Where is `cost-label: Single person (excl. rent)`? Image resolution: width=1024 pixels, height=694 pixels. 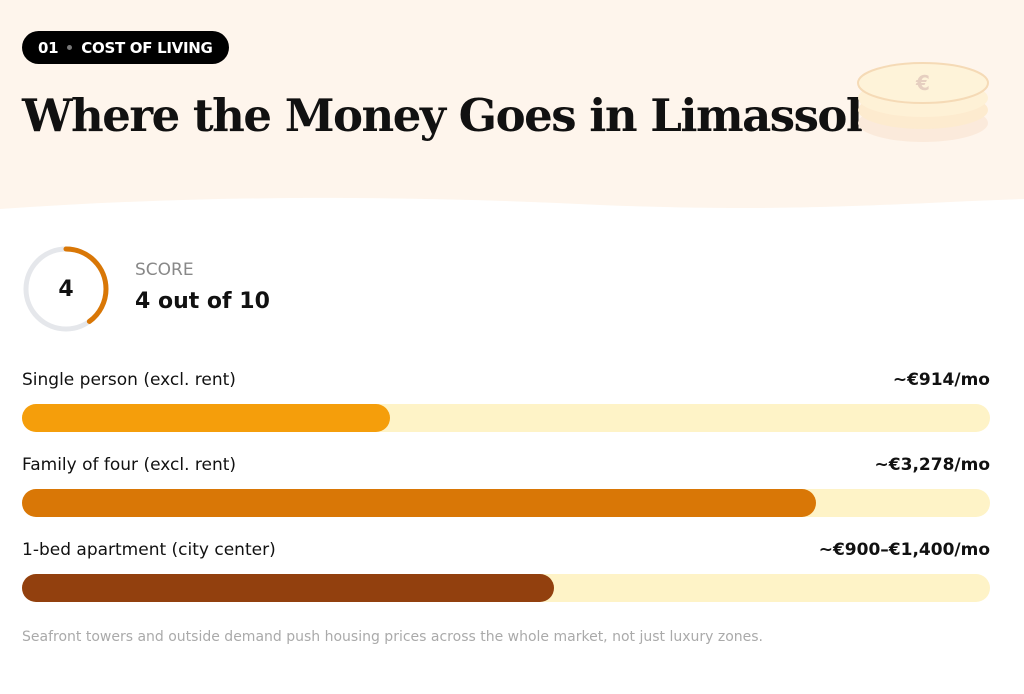
cost-label: Single person (excl. rent) is located at coordinates (129, 380).